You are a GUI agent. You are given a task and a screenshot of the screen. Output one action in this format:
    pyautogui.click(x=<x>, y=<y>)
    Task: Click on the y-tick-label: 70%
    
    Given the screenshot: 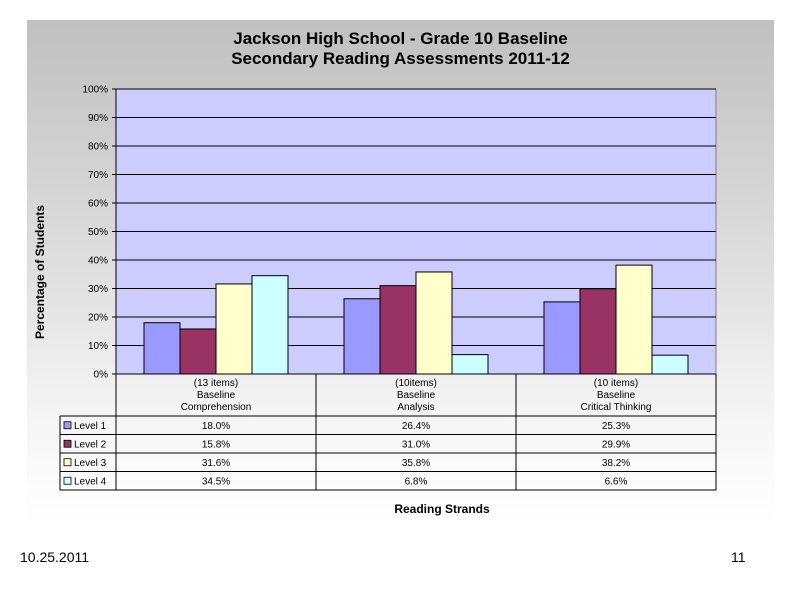 What is the action you would take?
    pyautogui.click(x=98, y=175)
    